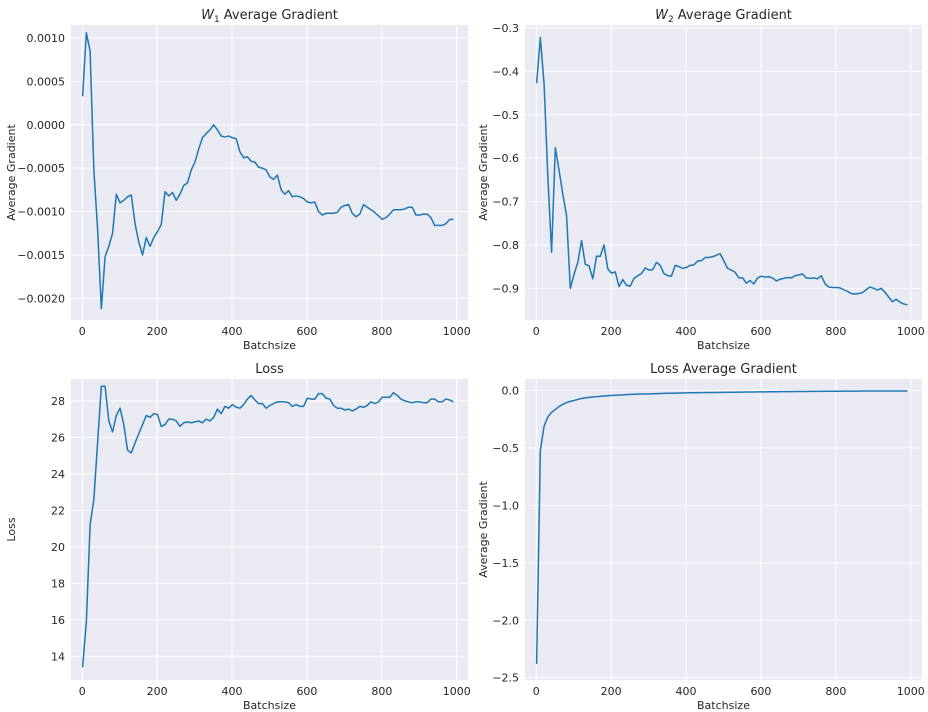 This screenshot has height=712, width=928. What do you see at coordinates (306, 331) in the screenshot?
I see `w1-gradient-x-tick-label: 600` at bounding box center [306, 331].